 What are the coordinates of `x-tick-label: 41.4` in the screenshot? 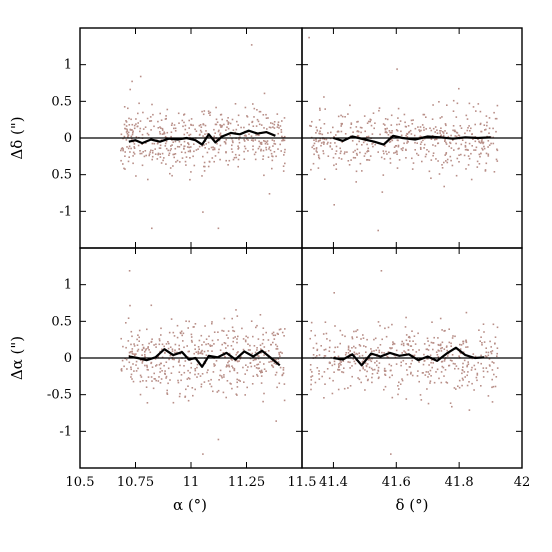 It's located at (333, 482).